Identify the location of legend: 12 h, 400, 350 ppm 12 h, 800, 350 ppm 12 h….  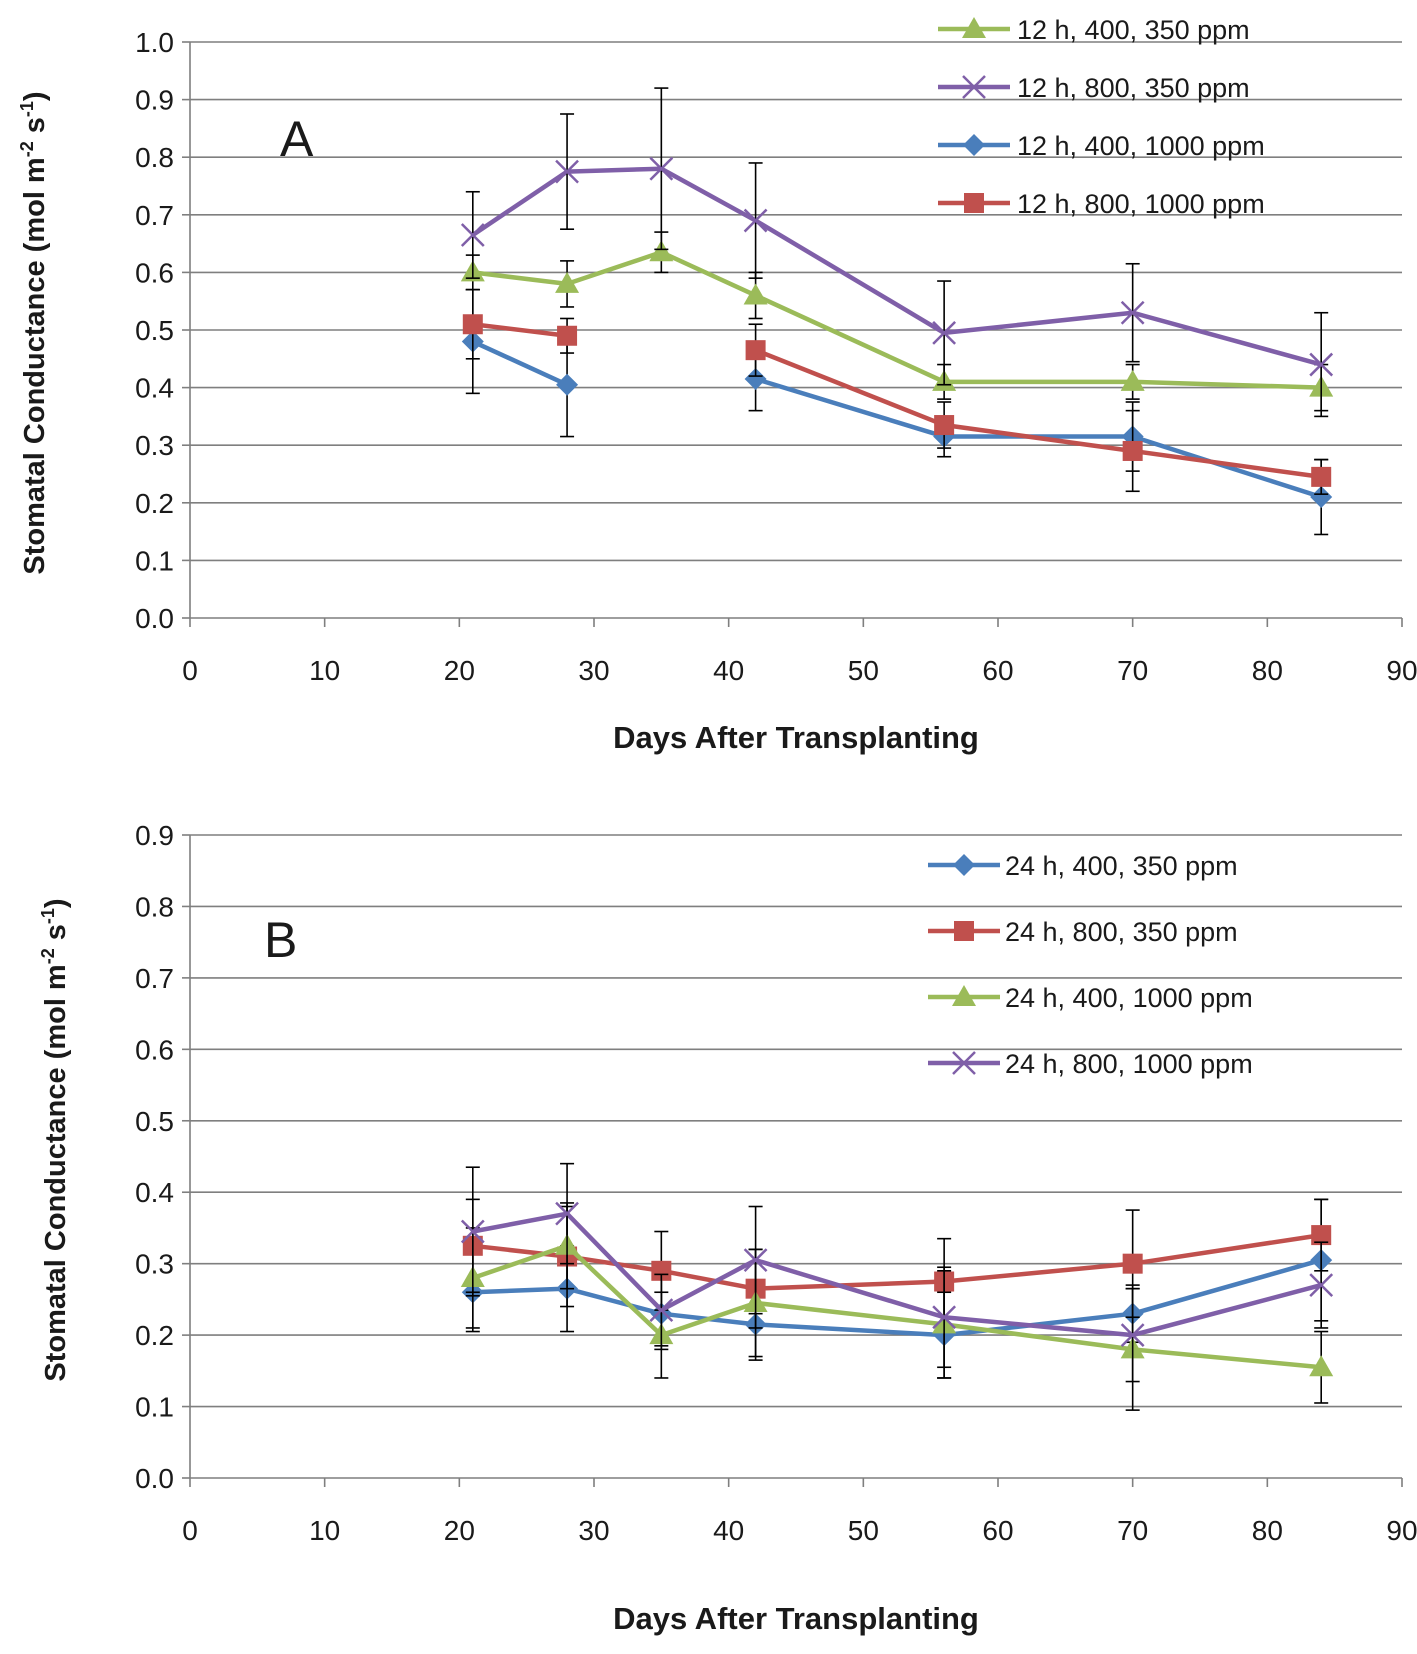
(1101, 117).